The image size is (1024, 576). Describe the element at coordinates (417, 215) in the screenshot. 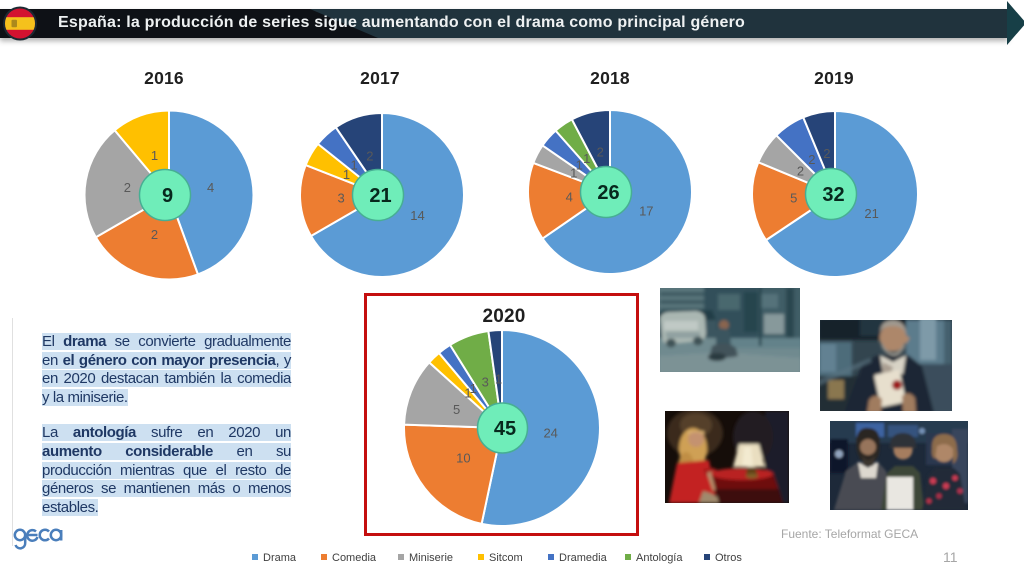

I see `svg-text: 14` at that location.